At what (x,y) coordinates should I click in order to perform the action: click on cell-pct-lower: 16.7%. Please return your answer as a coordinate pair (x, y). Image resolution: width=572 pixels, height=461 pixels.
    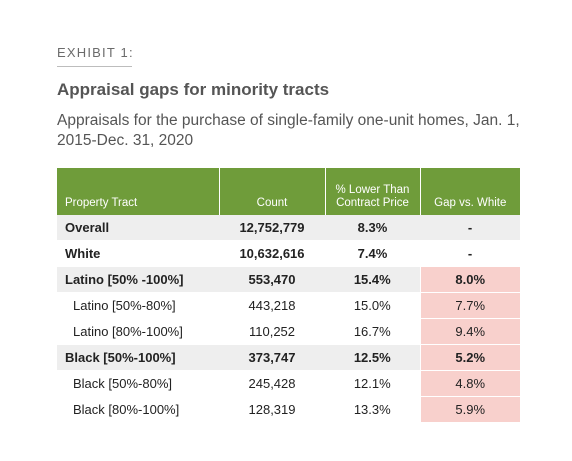
    Looking at the image, I should click on (372, 331).